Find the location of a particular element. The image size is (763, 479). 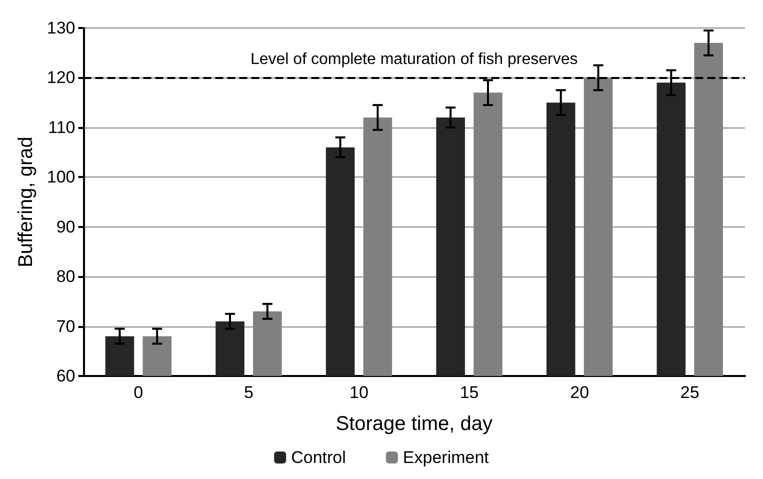

x-axis-title: Storage time, day is located at coordinates (414, 424).